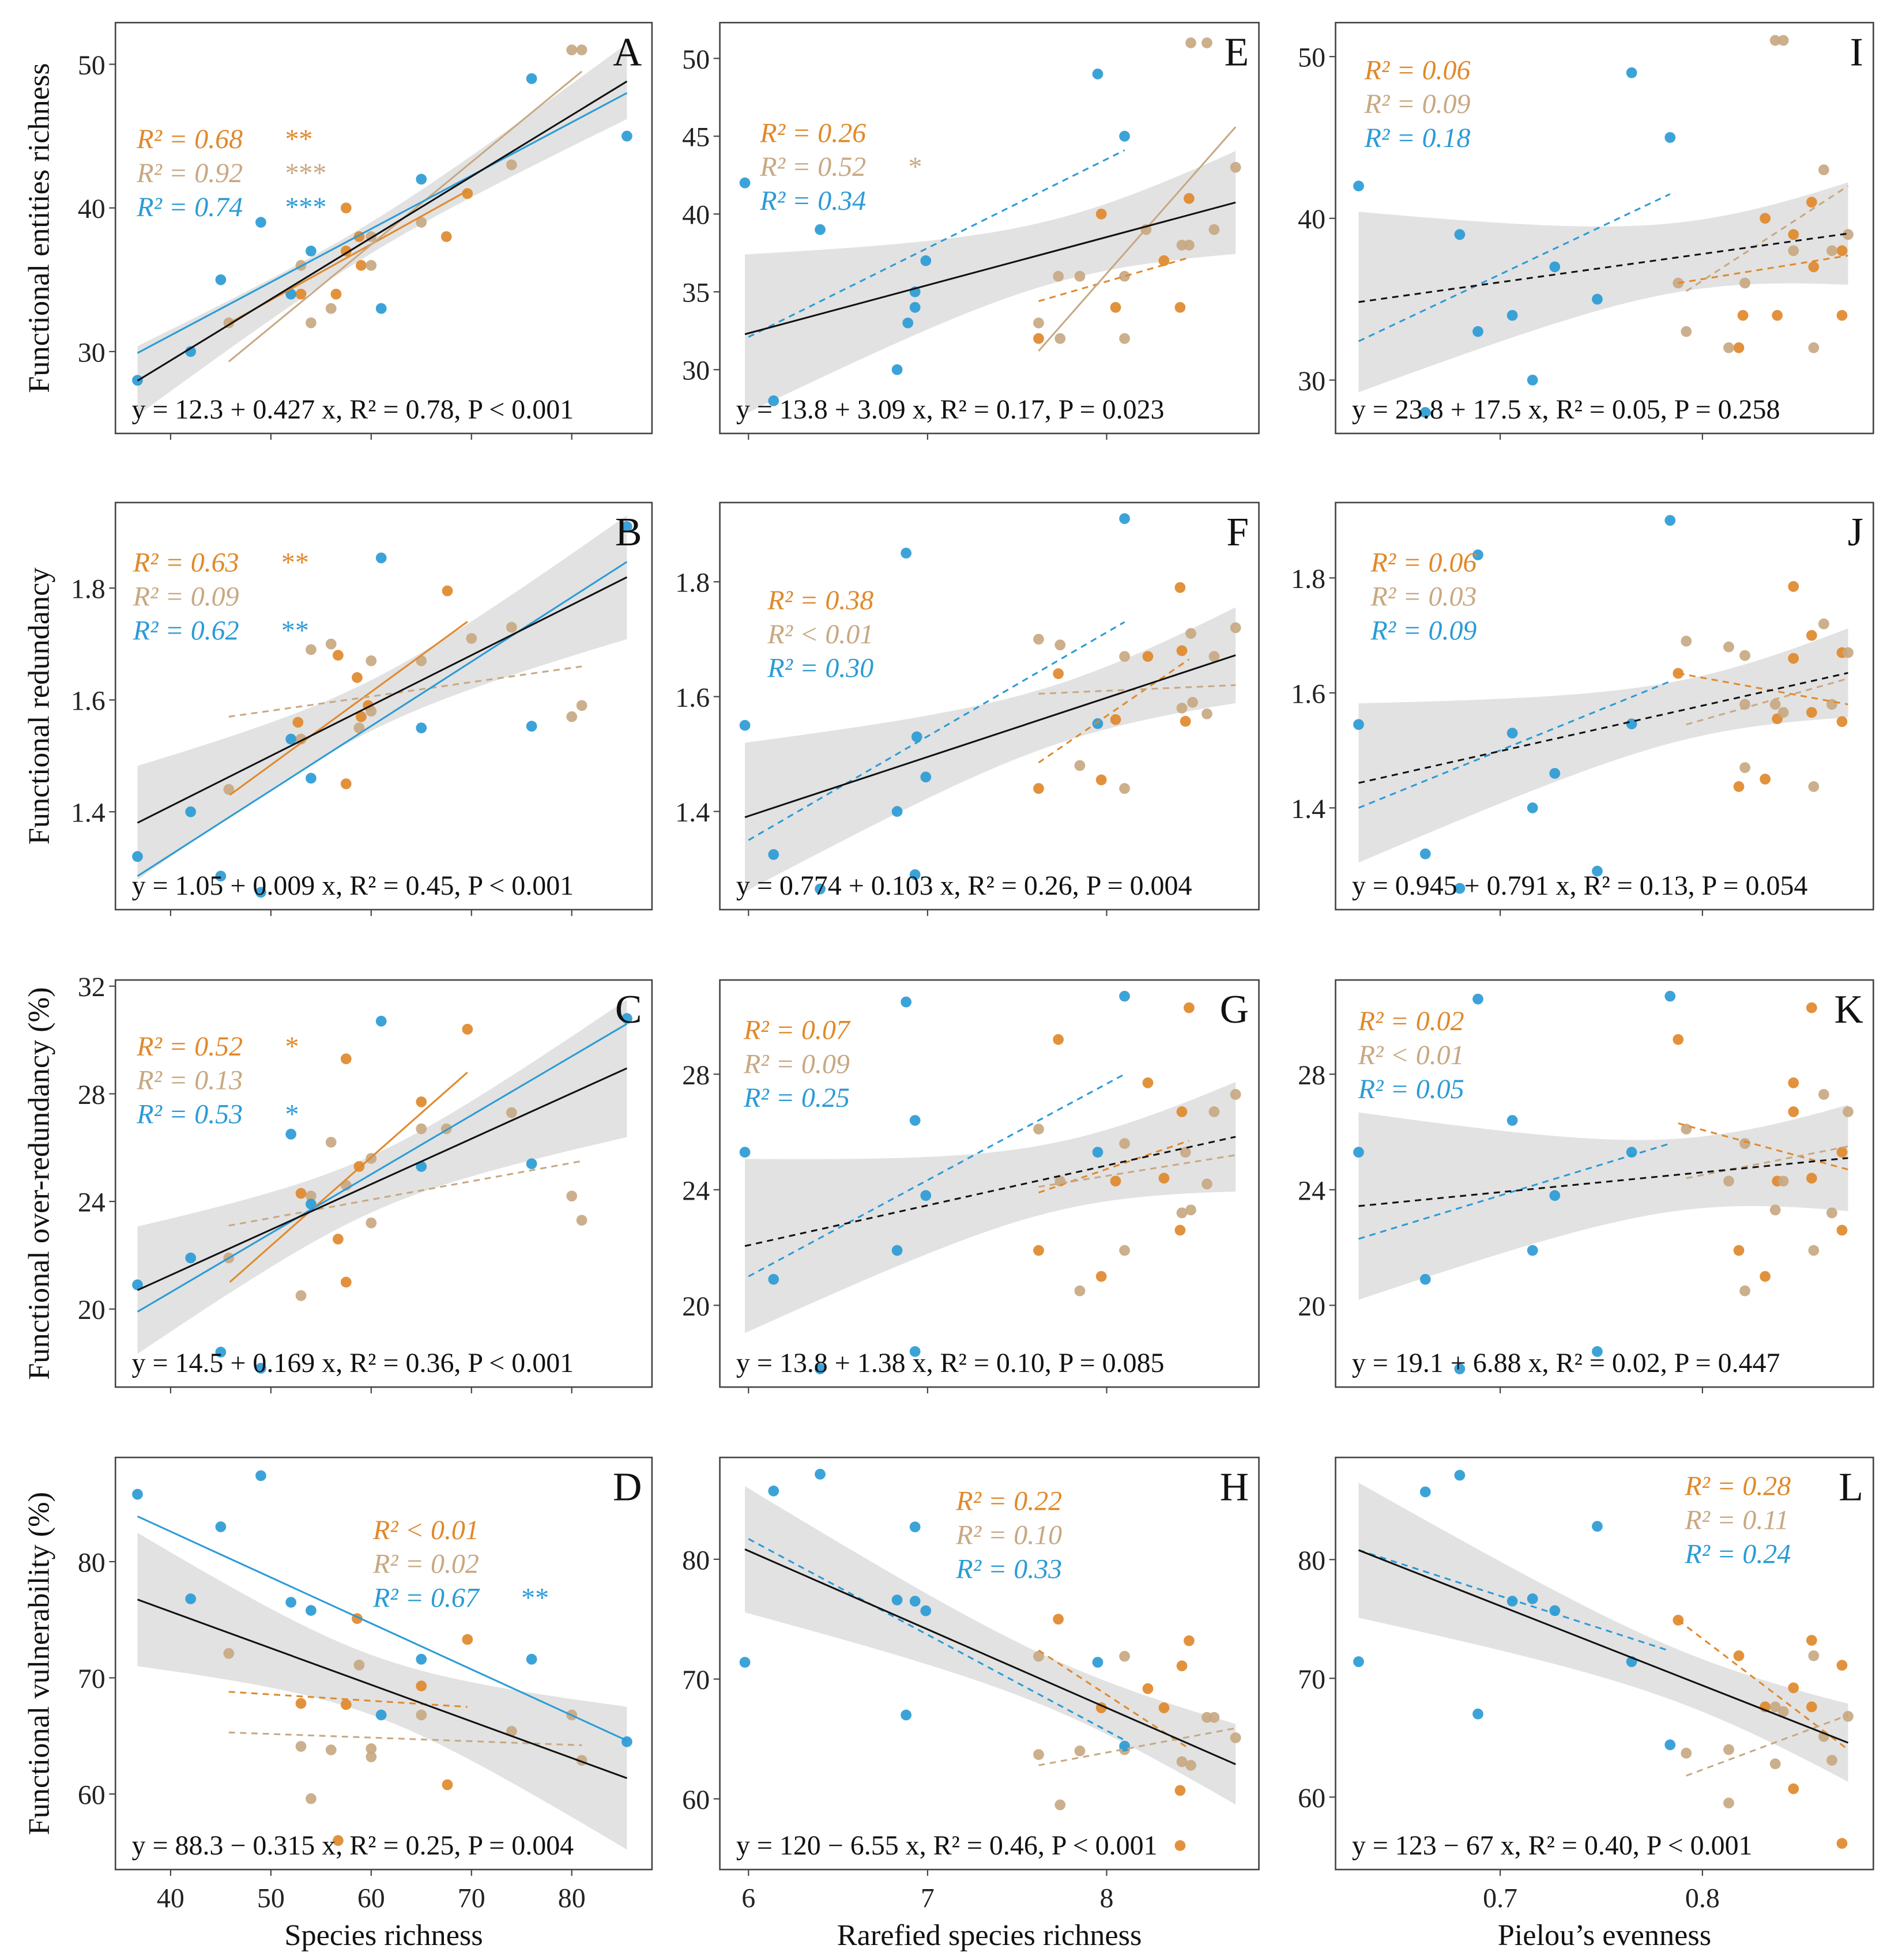  Describe the element at coordinates (305, 173) in the screenshot. I see `significance-stars: ***` at that location.